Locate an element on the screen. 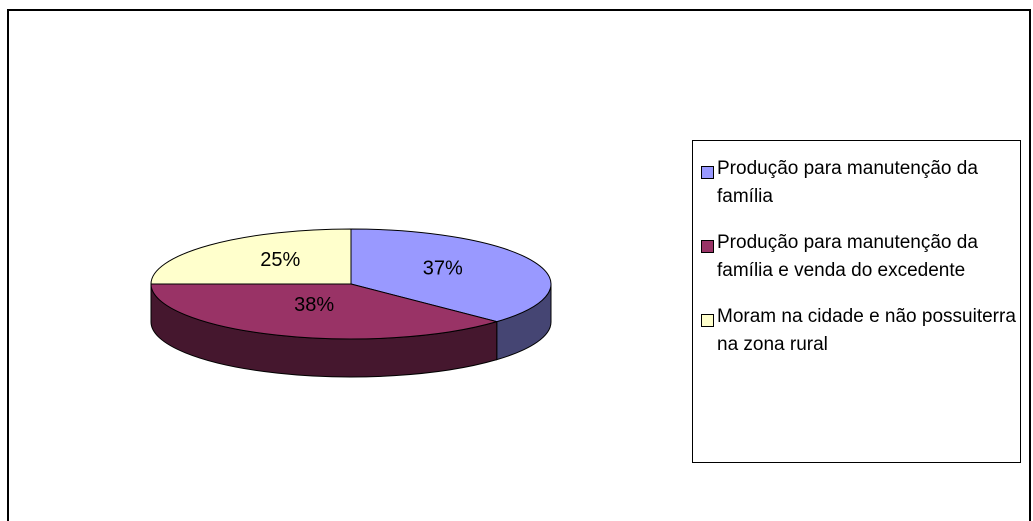 The height and width of the screenshot is (521, 1033). data-label: 37% is located at coordinates (443, 268).